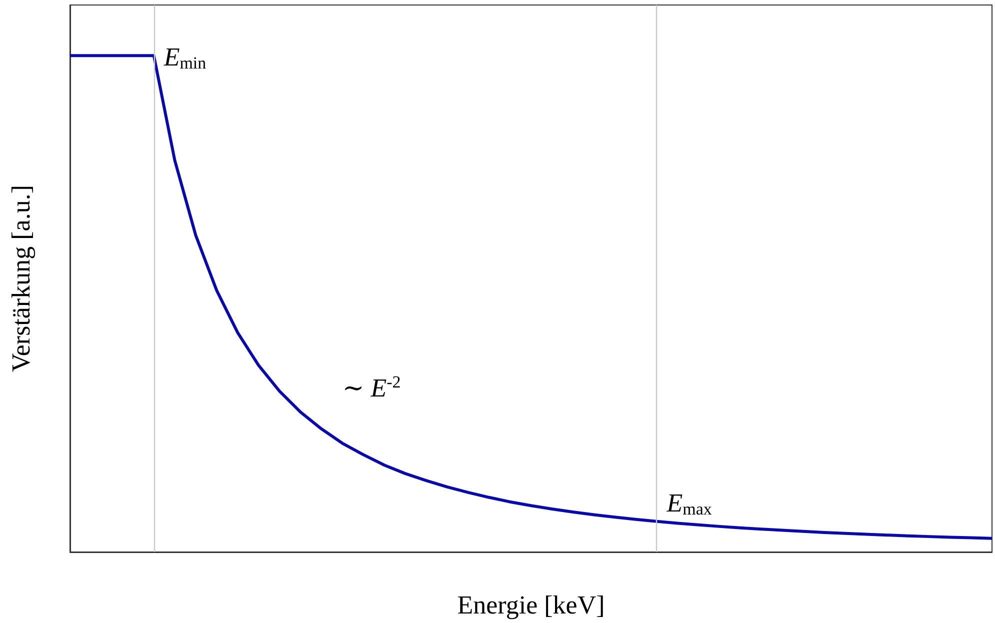 The width and height of the screenshot is (995, 623). What do you see at coordinates (21, 278) in the screenshot?
I see `y-axis-title: Verstärkung [a.u.]` at bounding box center [21, 278].